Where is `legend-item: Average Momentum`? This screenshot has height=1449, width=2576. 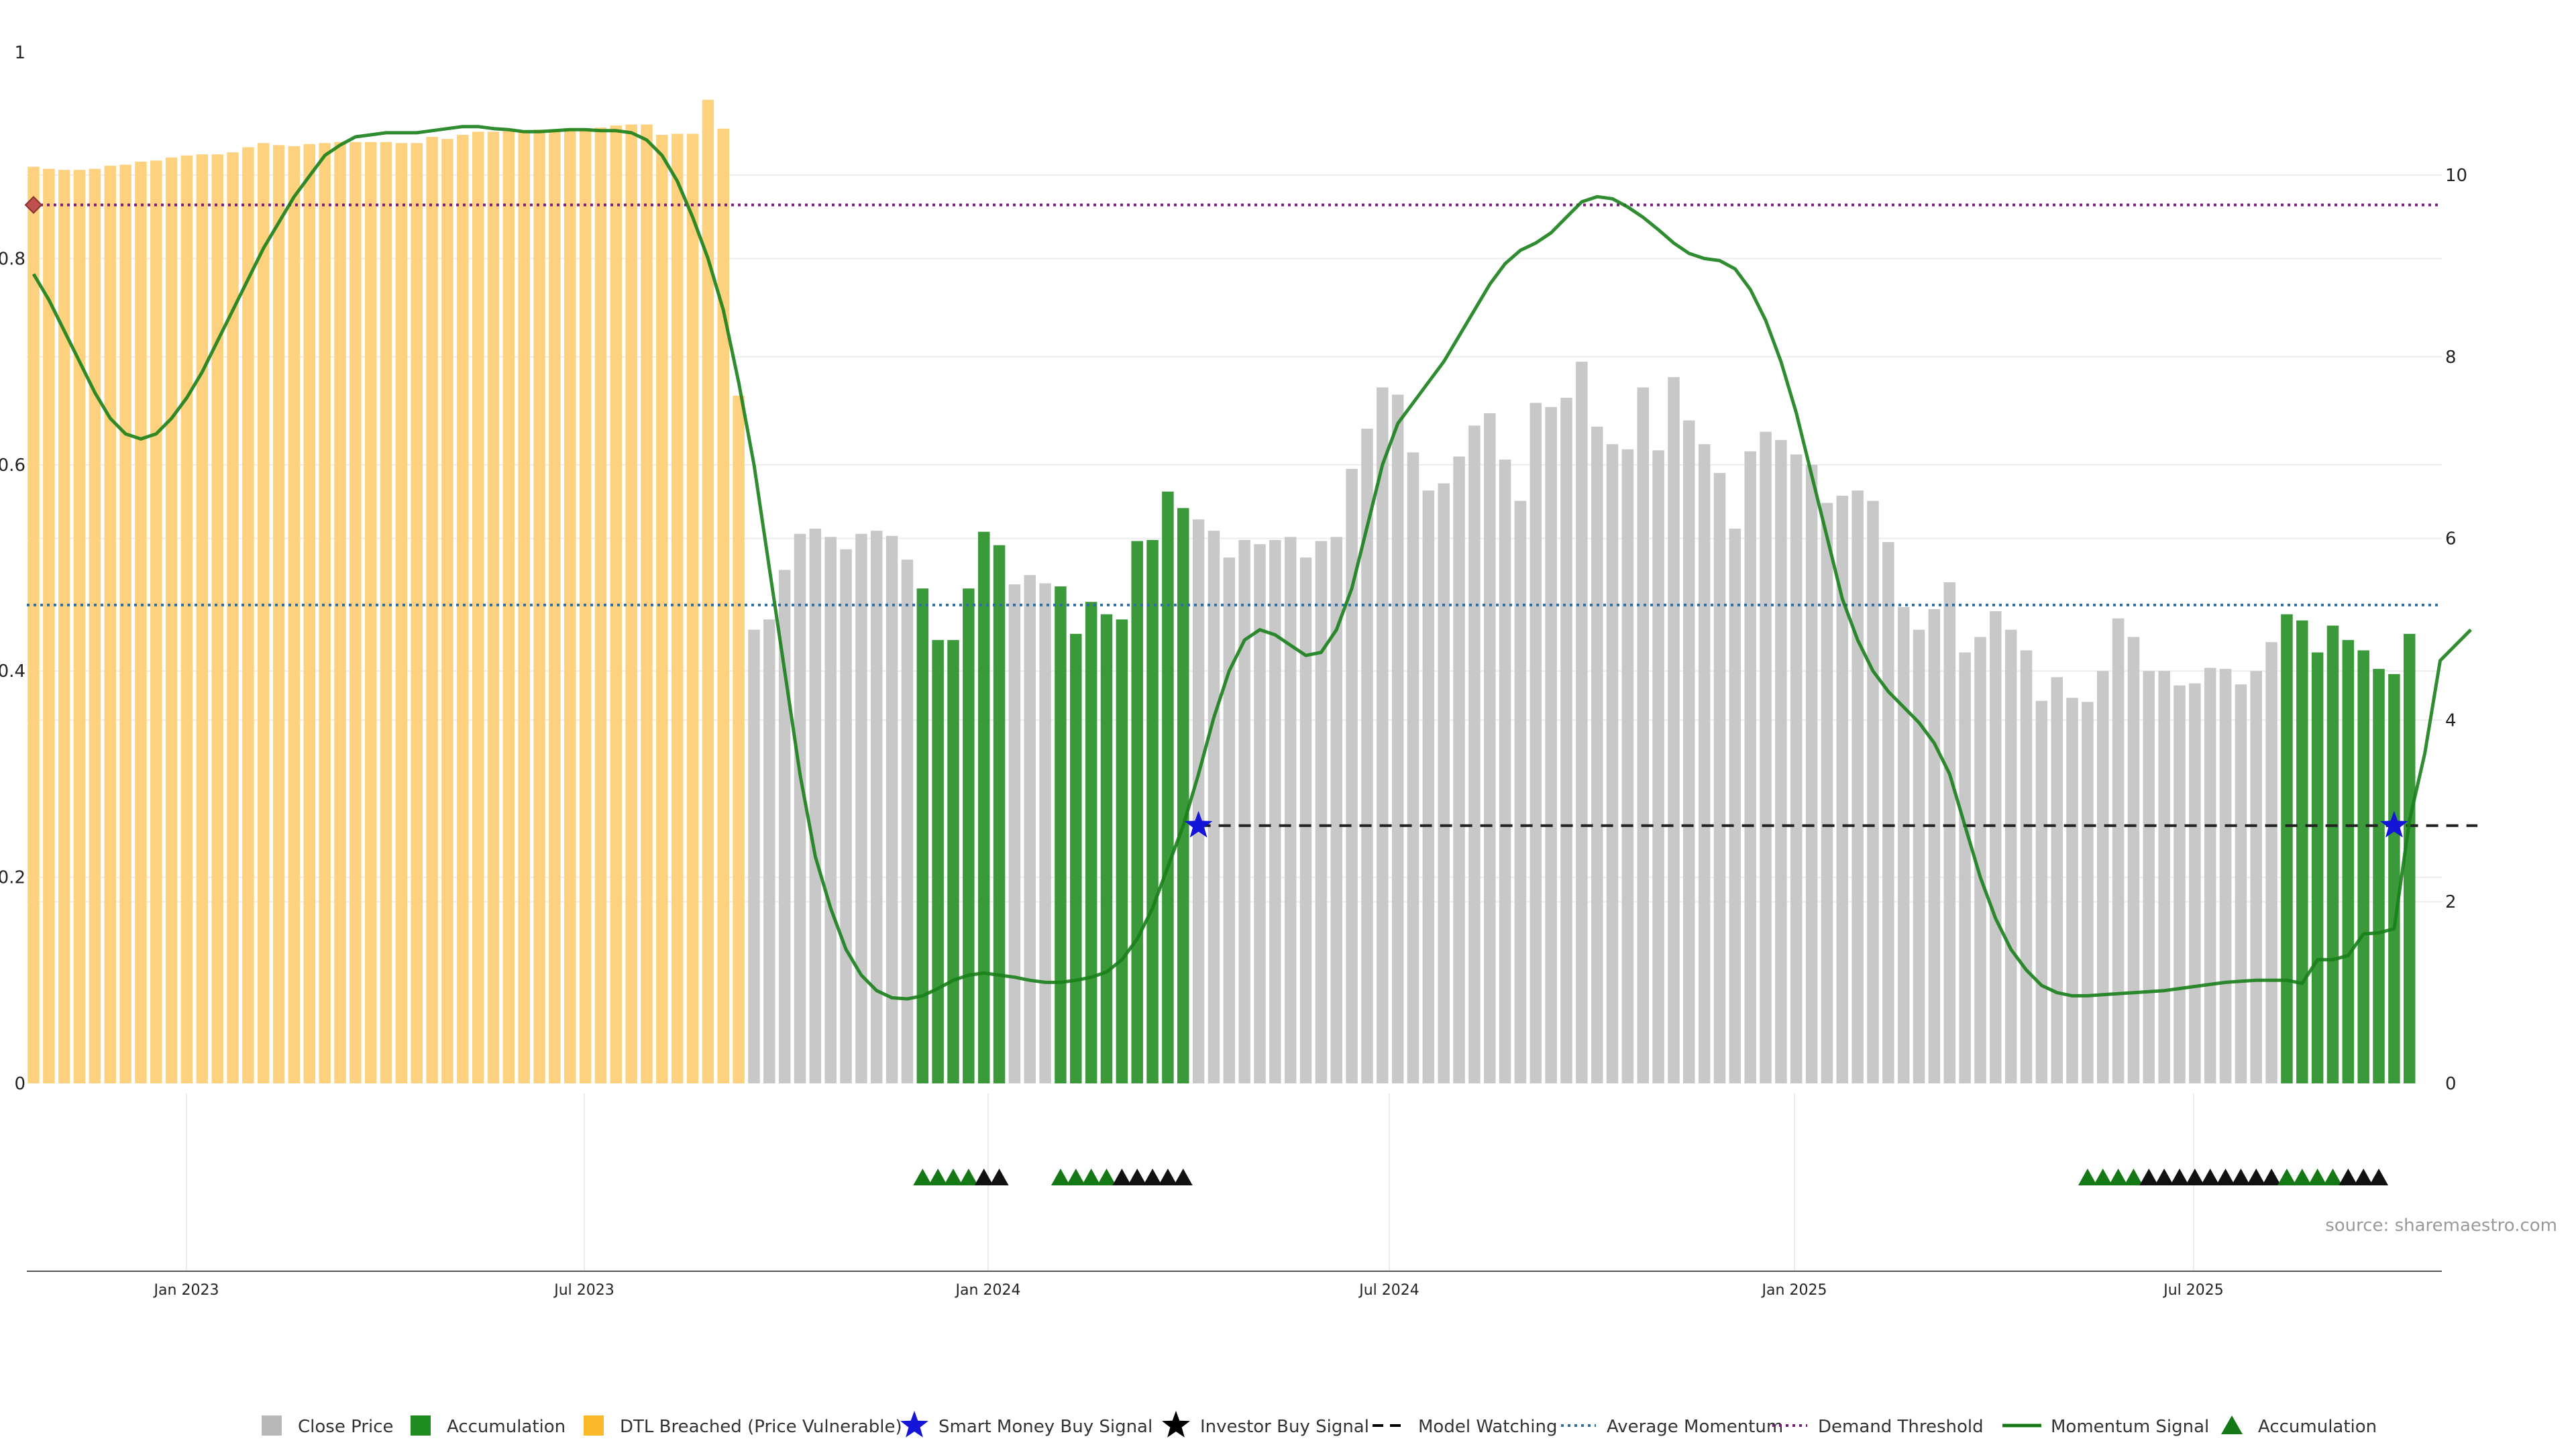
legend-item: Average Momentum is located at coordinates (1672, 1427).